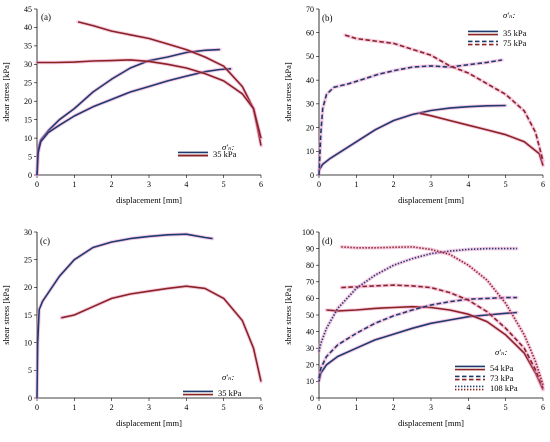  I want to click on series-line-108-kpa-red, so click(442, 315).